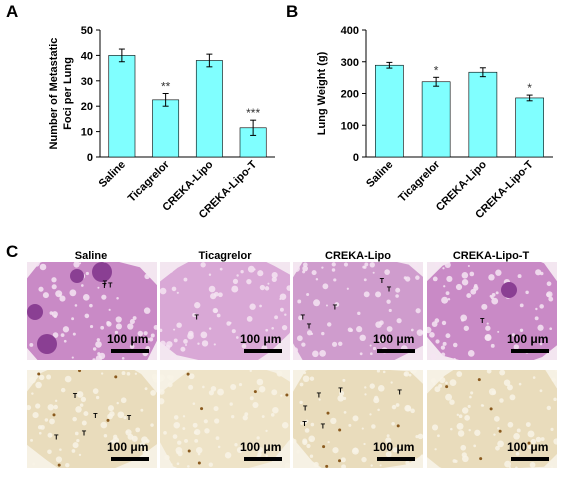 This screenshot has height=478, width=569. What do you see at coordinates (358, 256) in the screenshot?
I see `histology-col-title-creka-lipo: CREKA-Lipo` at bounding box center [358, 256].